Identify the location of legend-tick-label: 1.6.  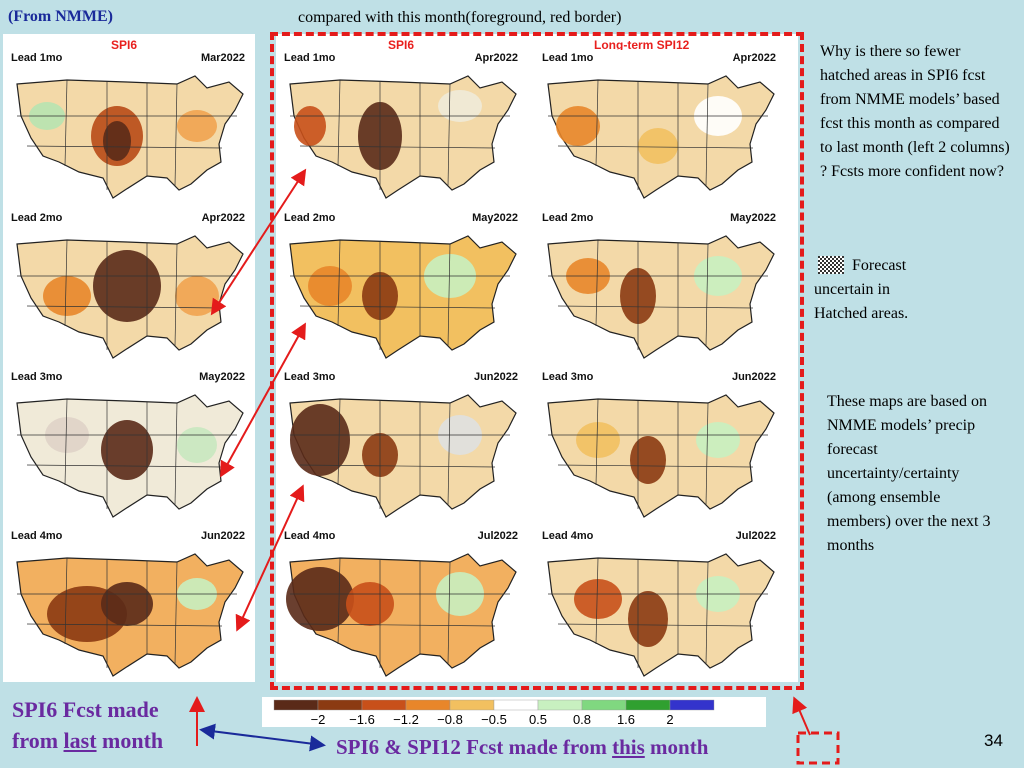
(626, 719).